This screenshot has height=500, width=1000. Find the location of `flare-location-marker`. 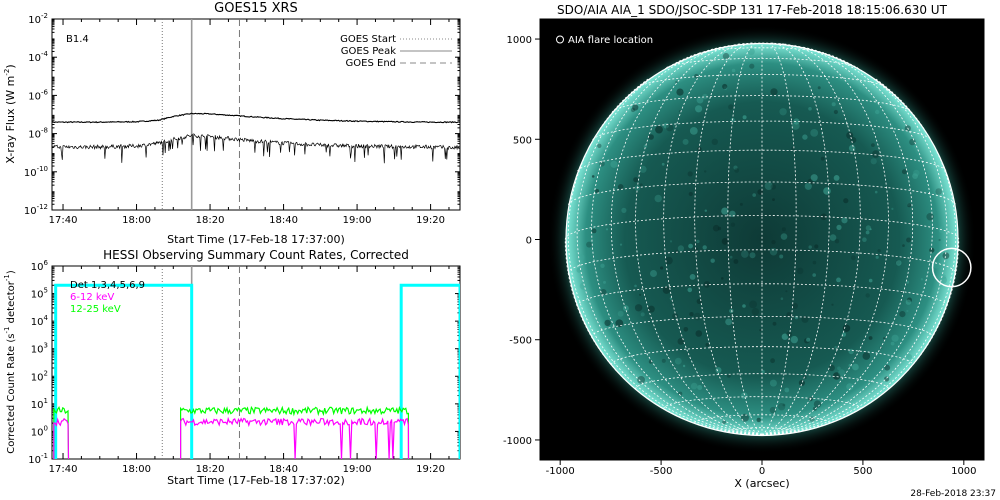

flare-location-marker is located at coordinates (951, 267).